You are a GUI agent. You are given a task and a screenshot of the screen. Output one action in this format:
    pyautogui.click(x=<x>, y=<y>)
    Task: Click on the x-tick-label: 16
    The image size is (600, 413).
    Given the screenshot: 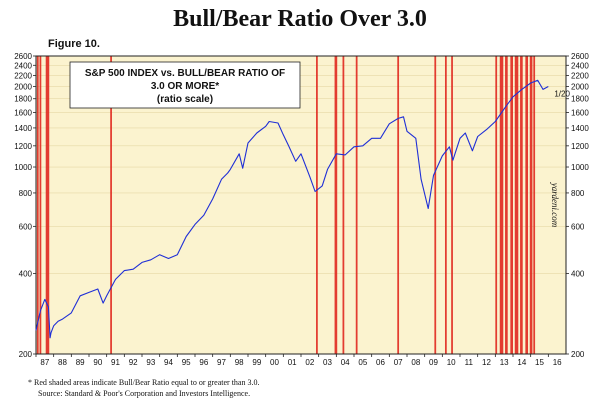 What is the action you would take?
    pyautogui.click(x=557, y=362)
    